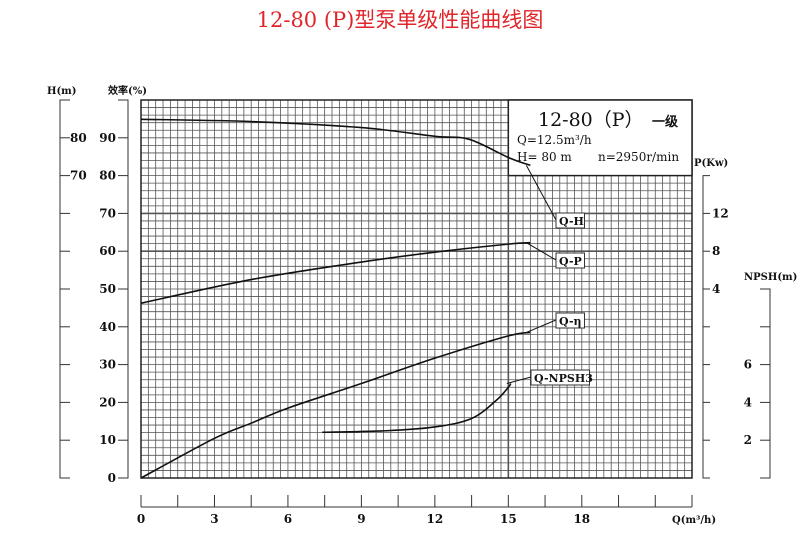 Image resolution: width=800 pixels, height=544 pixels. Describe the element at coordinates (107, 213) in the screenshot. I see `efficiency-tick-label: 70` at that location.